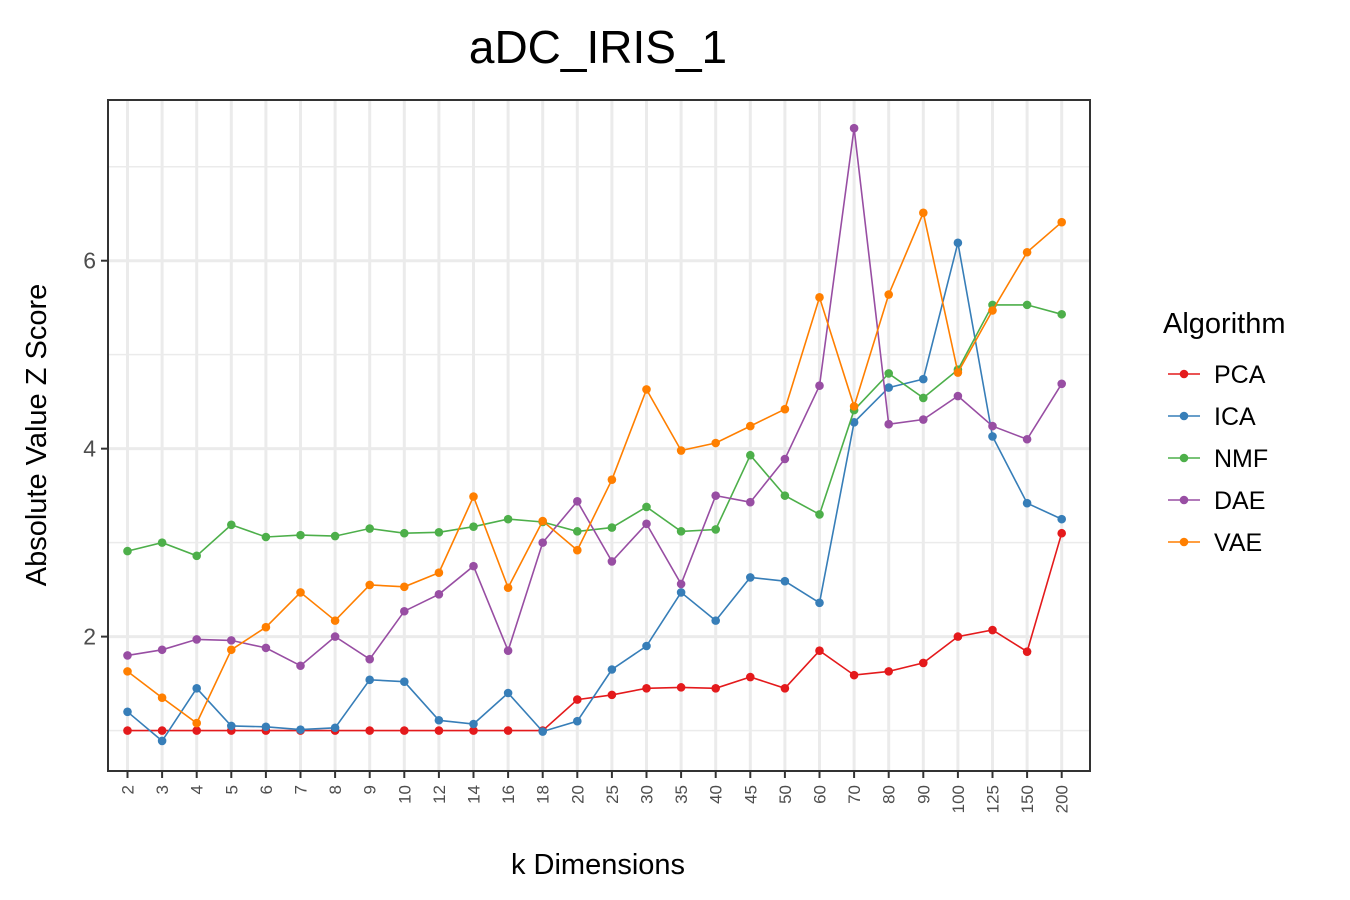 Image resolution: width=1350 pixels, height=900 pixels. I want to click on x-tick-label: 90, so click(923, 794).